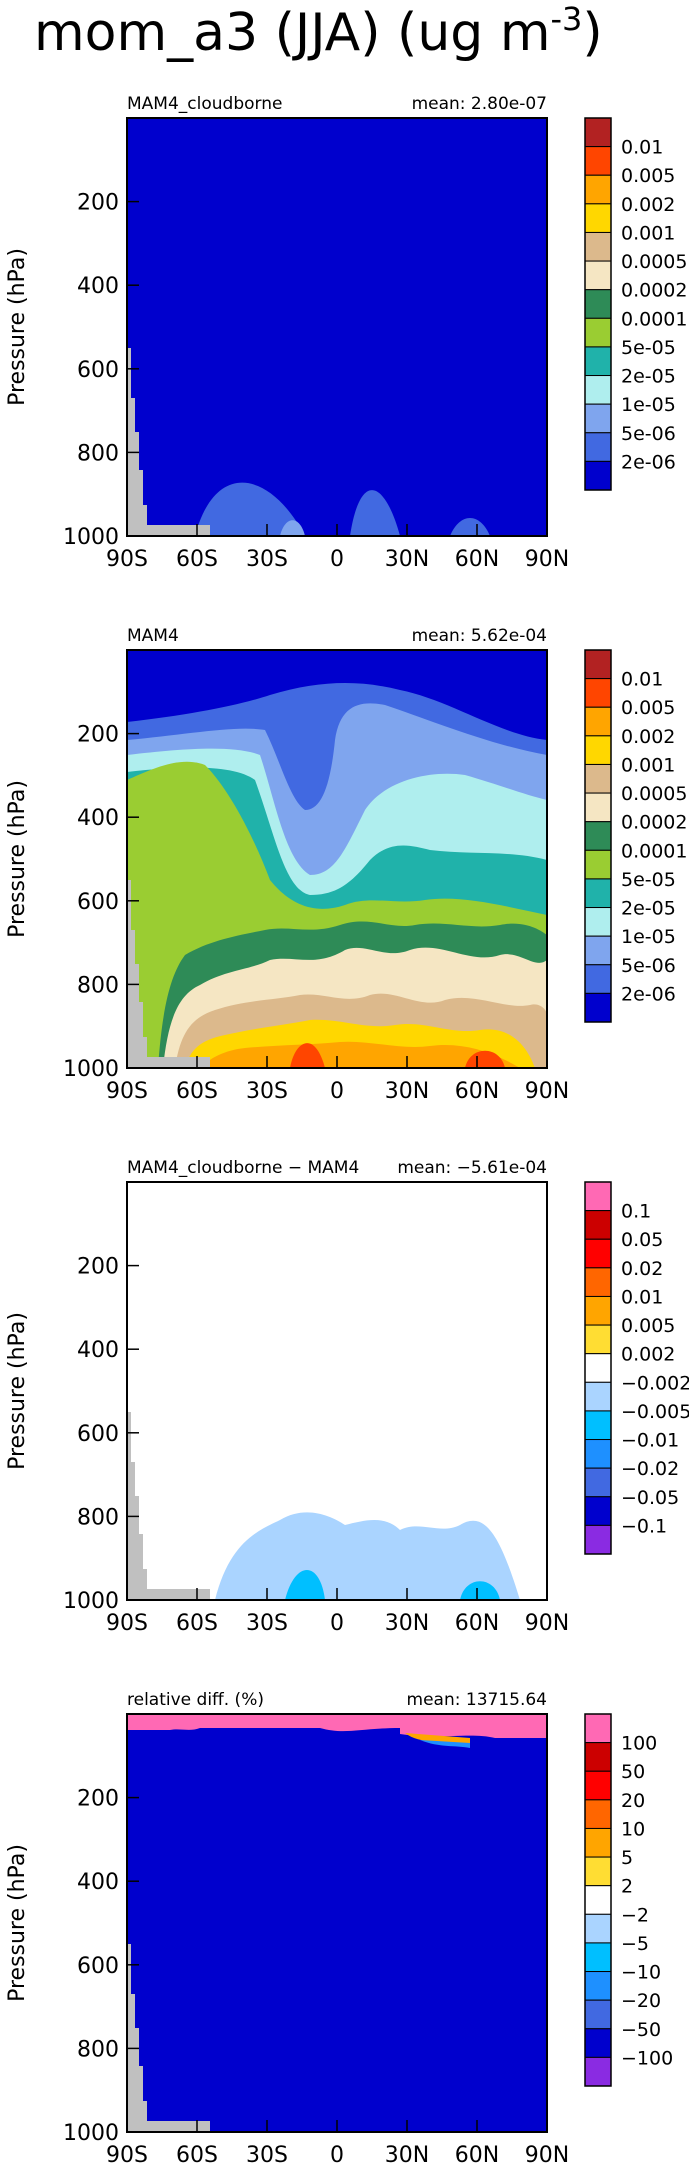  What do you see at coordinates (98, 1517) in the screenshot?
I see `y-tick-label: 800` at bounding box center [98, 1517].